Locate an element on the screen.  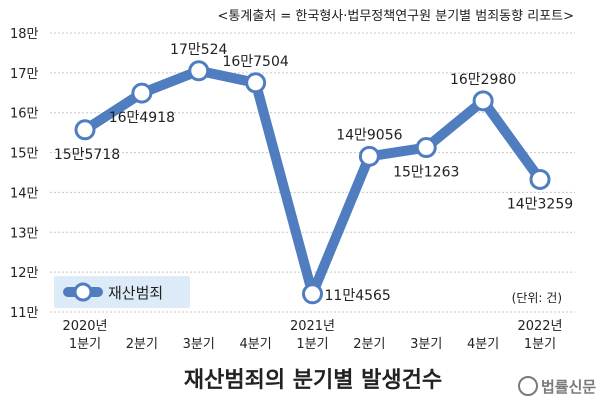
y-tick-label: 15만 is located at coordinates (24, 154).